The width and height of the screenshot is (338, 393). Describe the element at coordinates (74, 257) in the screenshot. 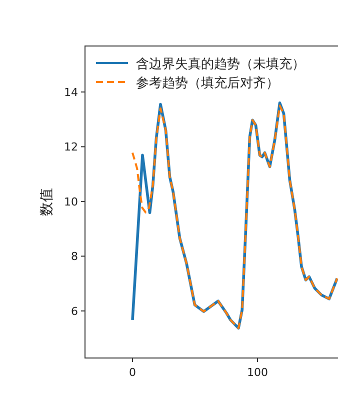

I see `y-tick-label: 8` at that location.